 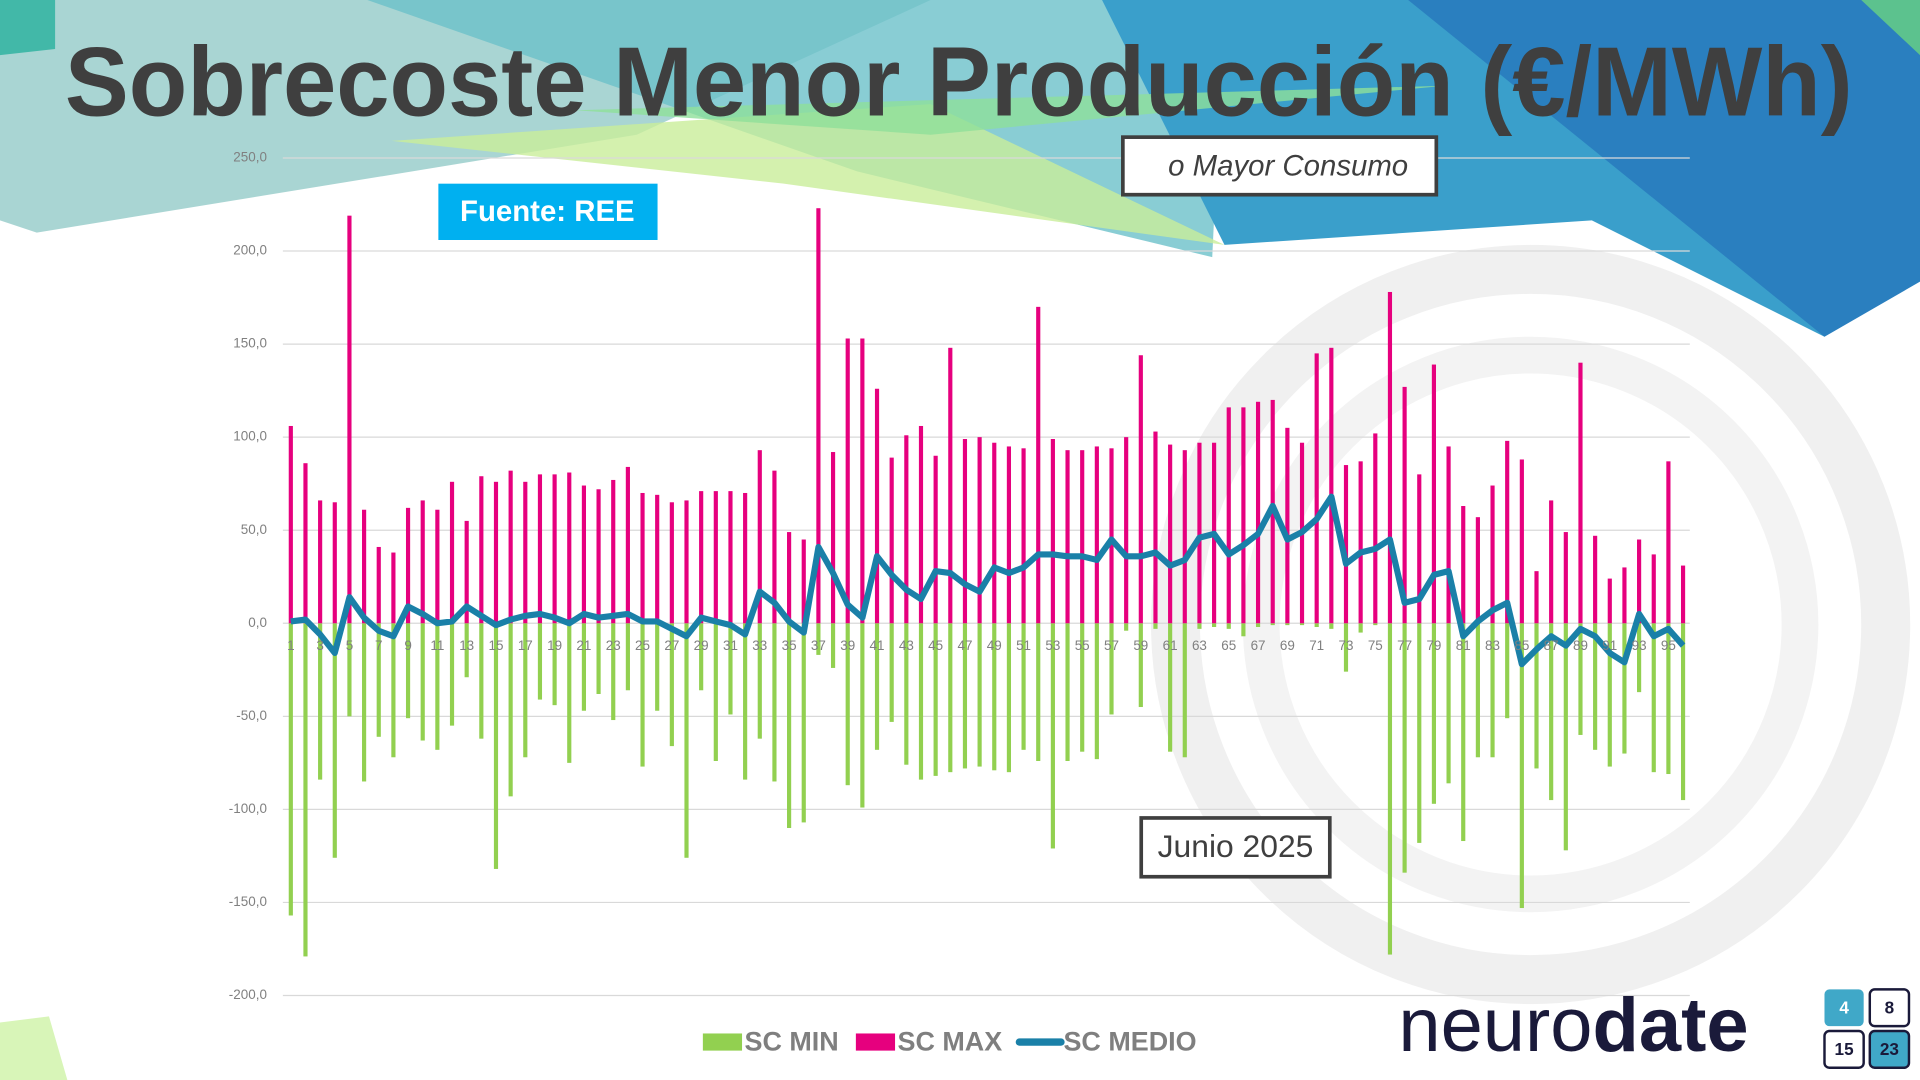 I want to click on x-tick-label: 15, so click(x=496, y=645).